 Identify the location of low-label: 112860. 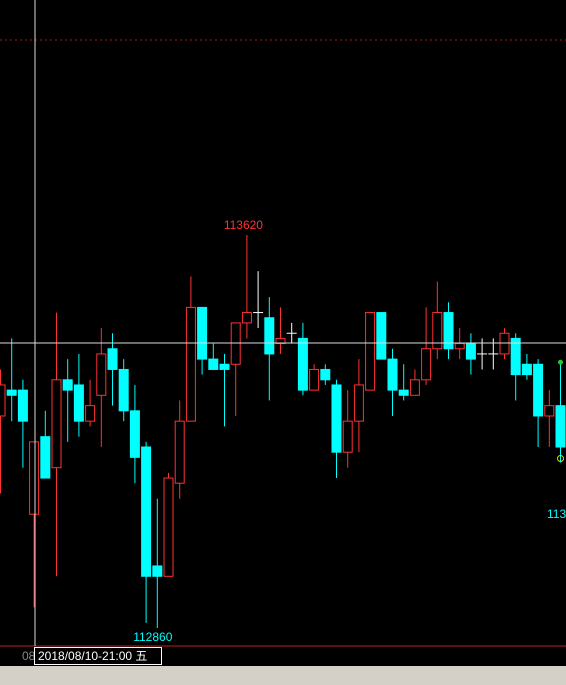
(152, 637).